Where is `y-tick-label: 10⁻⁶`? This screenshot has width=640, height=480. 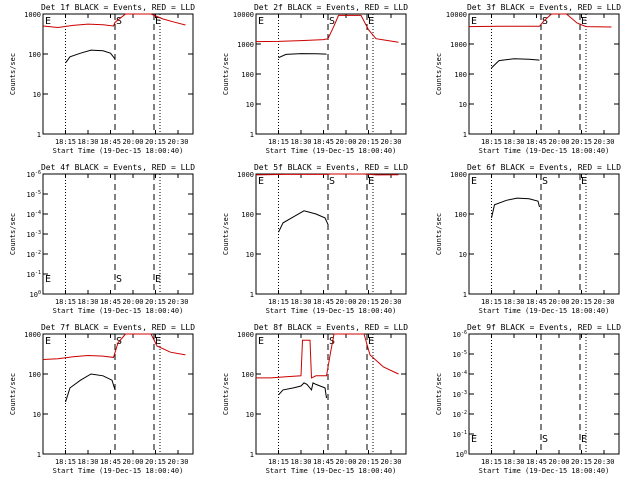
y-tick-label: 10⁻⁶ is located at coordinates (34, 174).